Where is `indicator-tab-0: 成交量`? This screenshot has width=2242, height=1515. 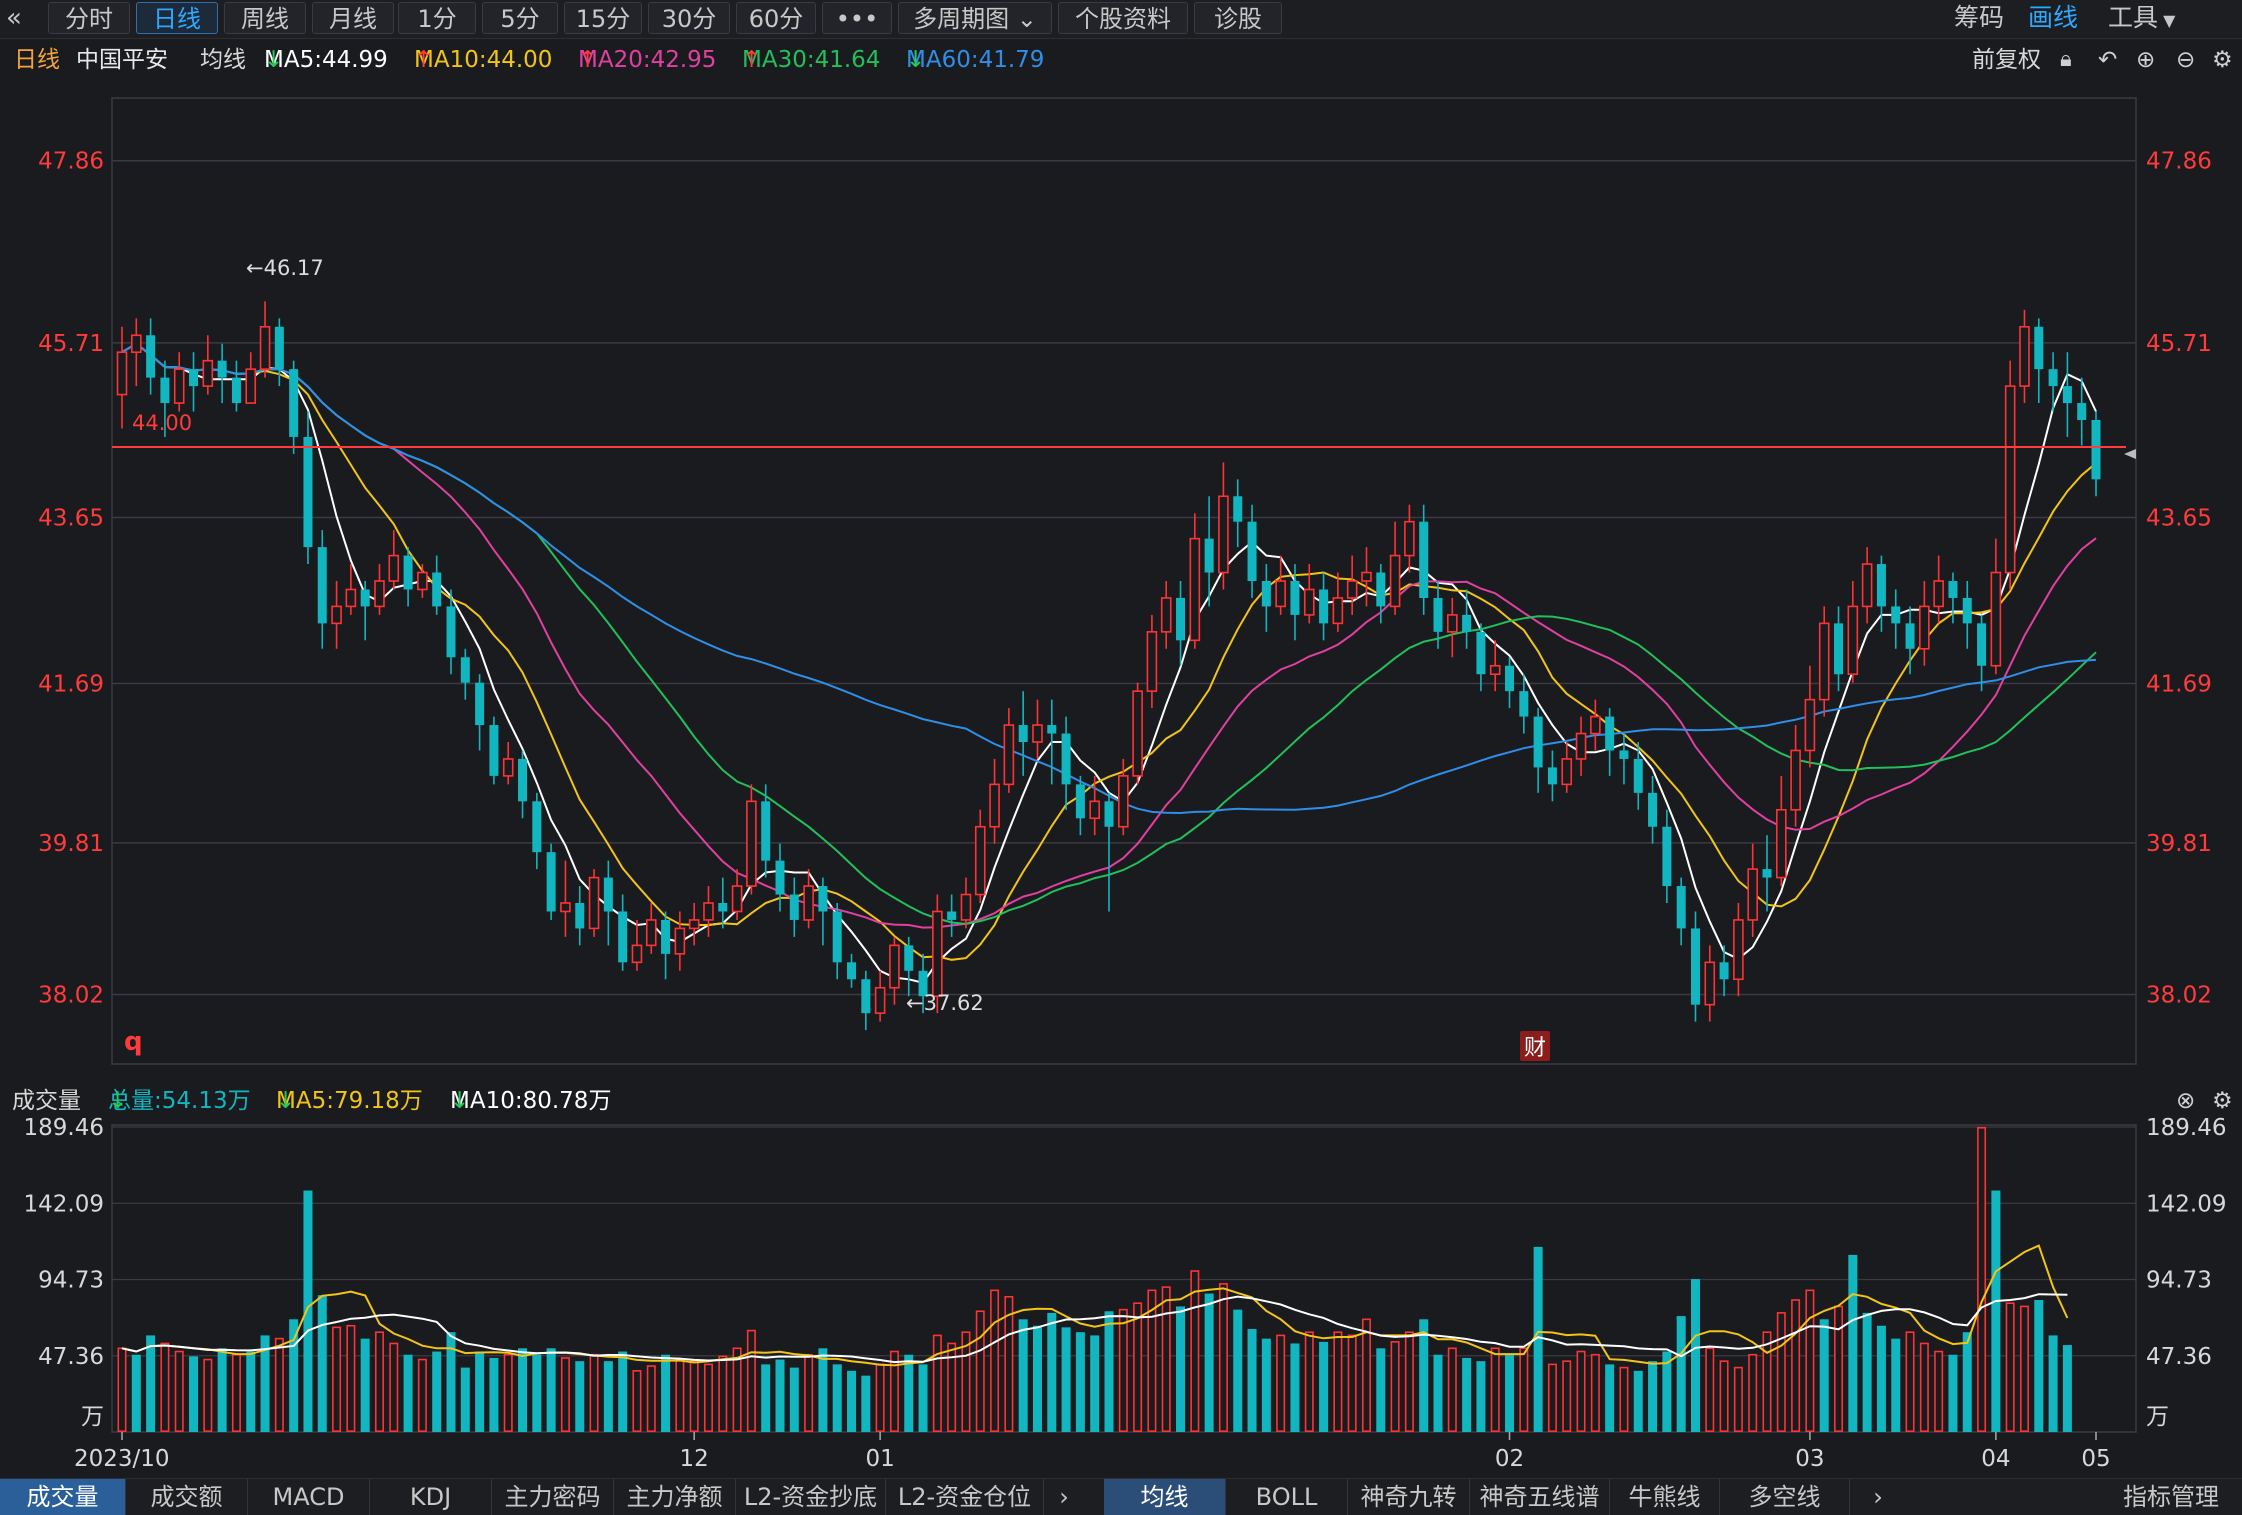 indicator-tab-0: 成交量 is located at coordinates (63, 1497).